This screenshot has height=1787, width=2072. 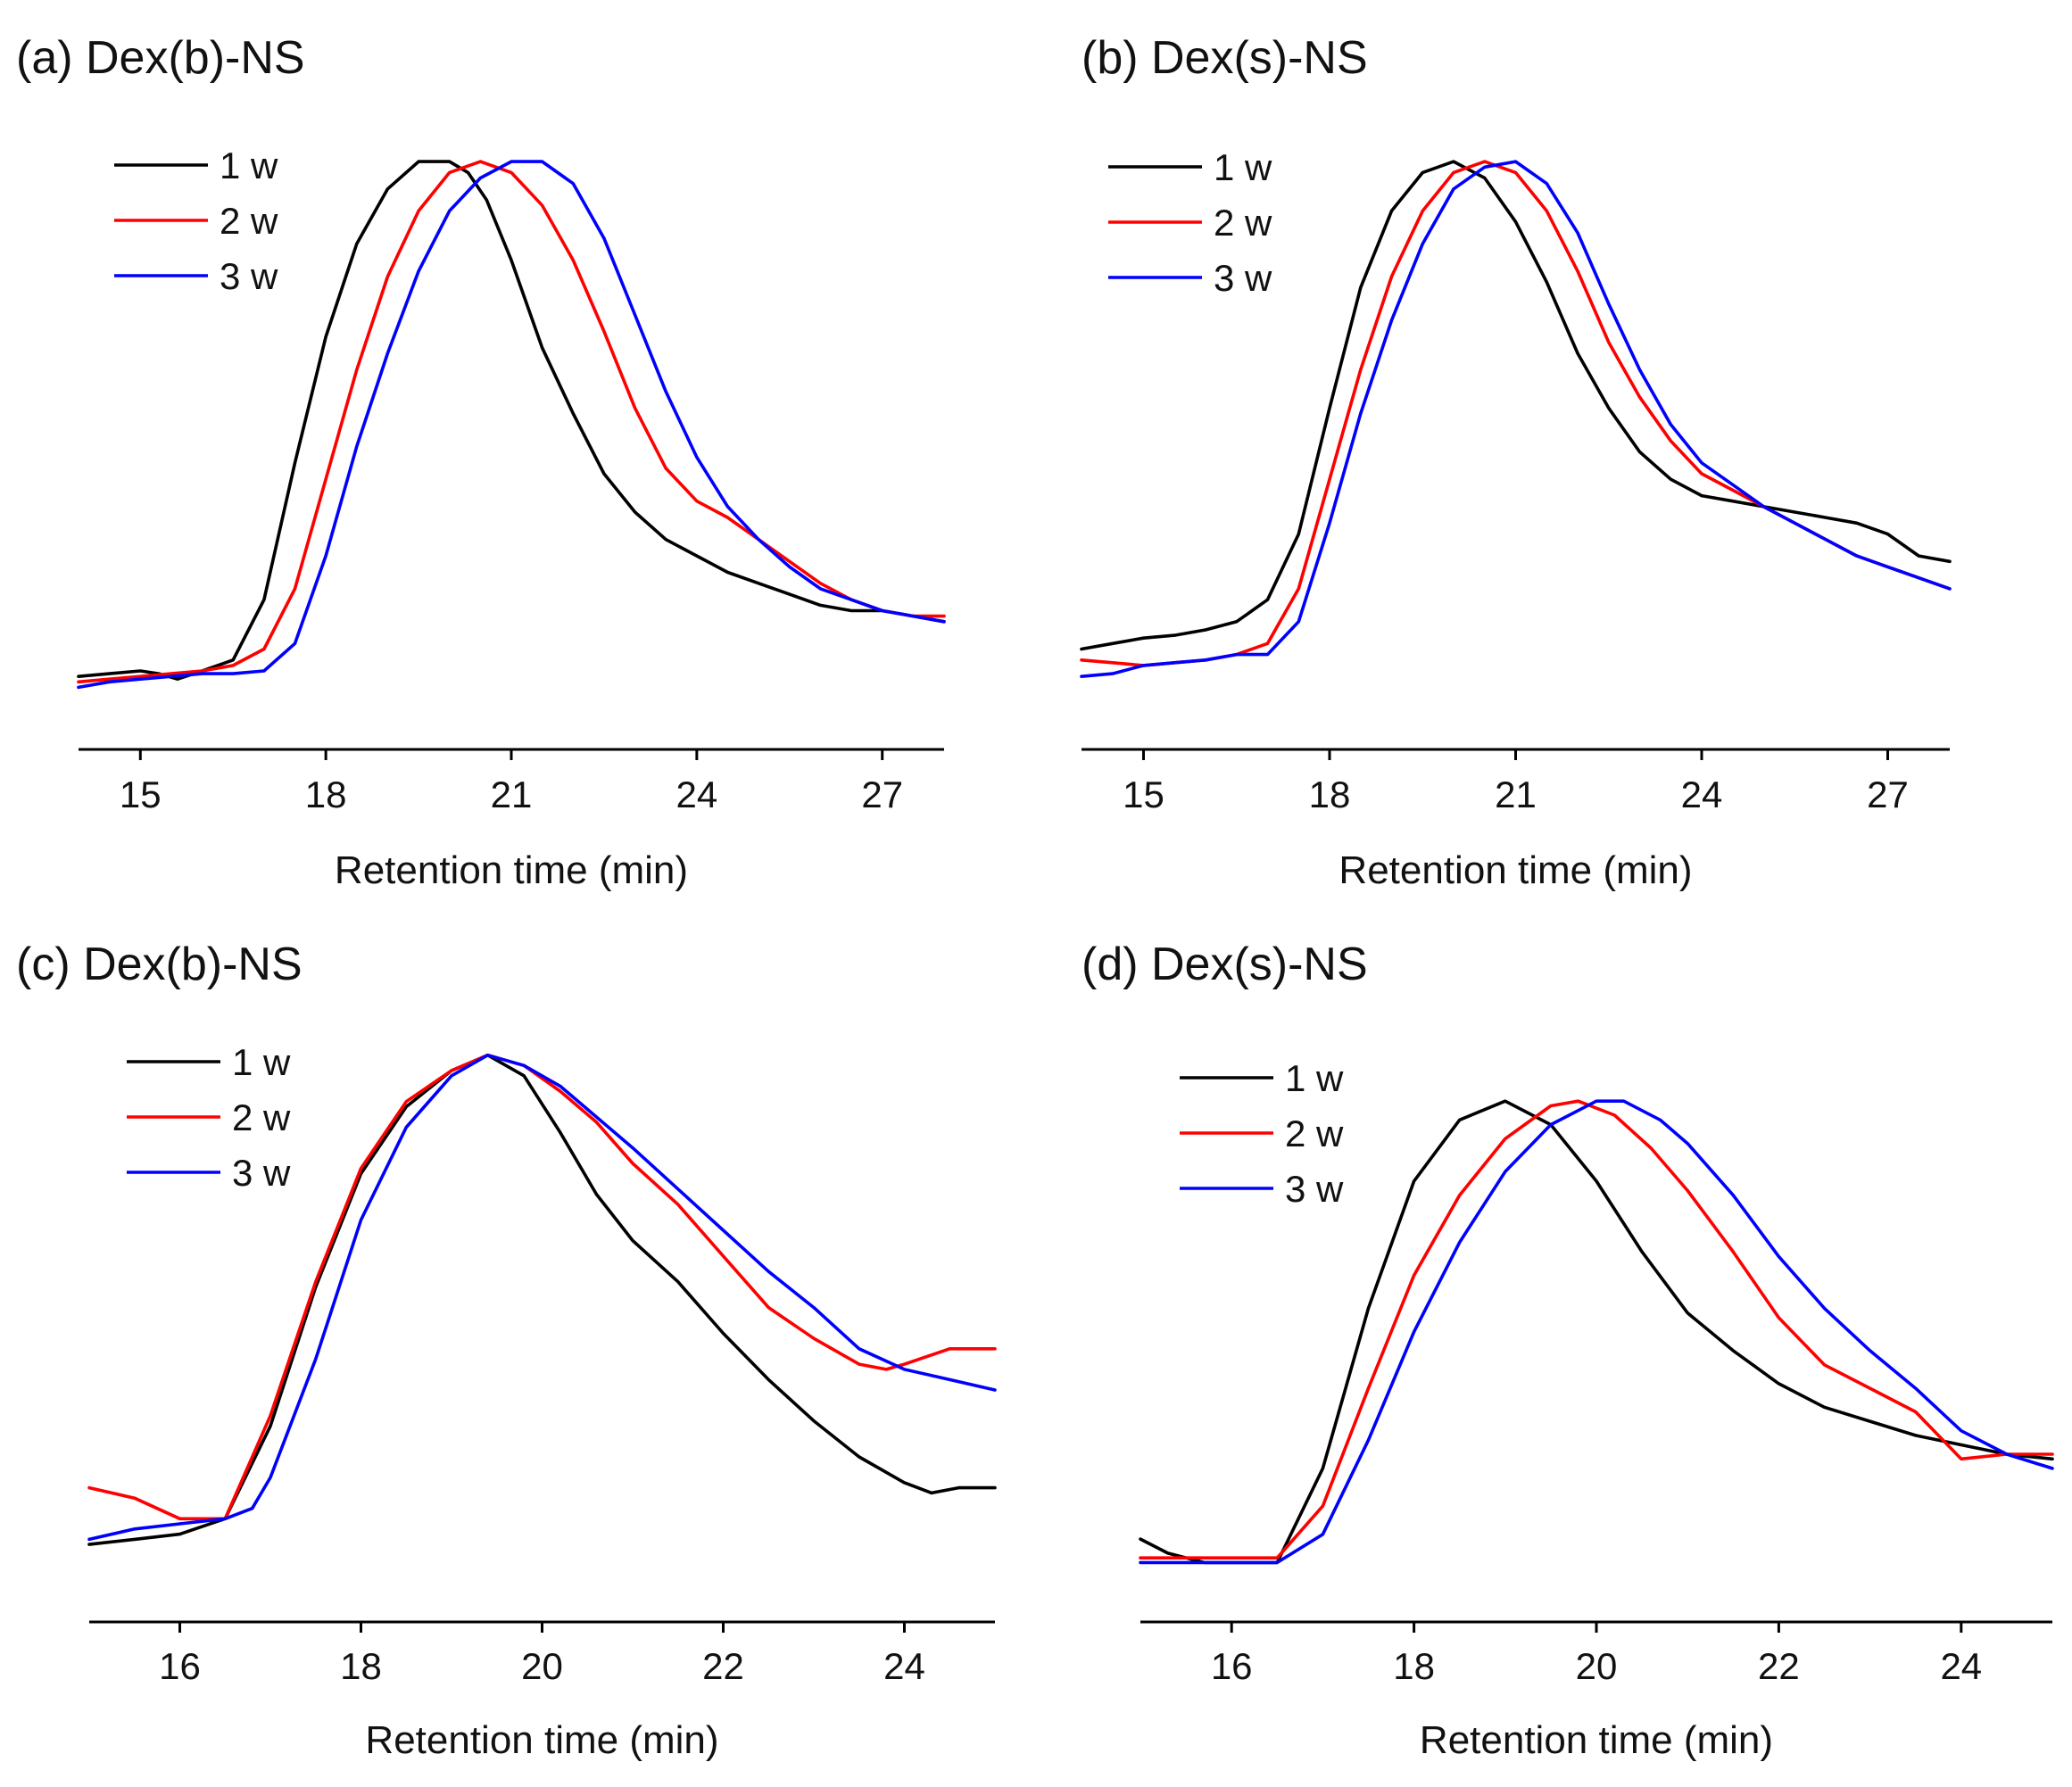 I want to click on panel-title: (b) Dex(s)-NS, so click(x=1225, y=58).